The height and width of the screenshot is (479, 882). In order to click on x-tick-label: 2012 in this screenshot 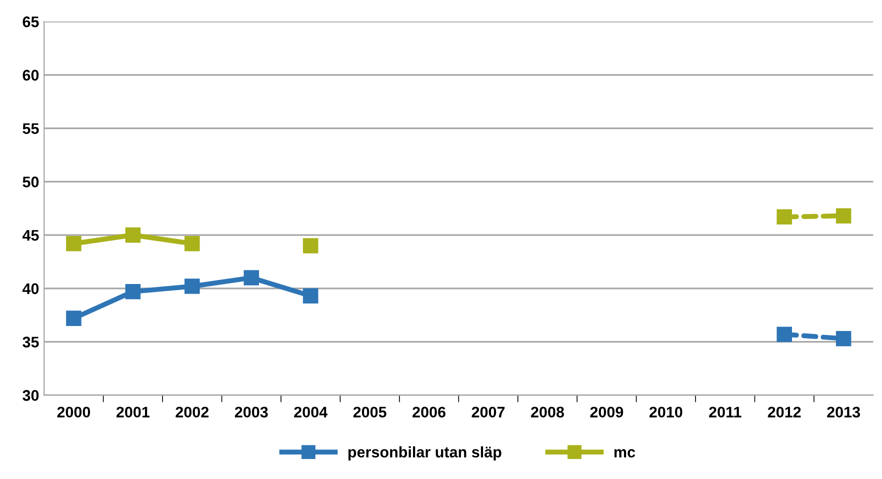, I will do `click(784, 412)`.